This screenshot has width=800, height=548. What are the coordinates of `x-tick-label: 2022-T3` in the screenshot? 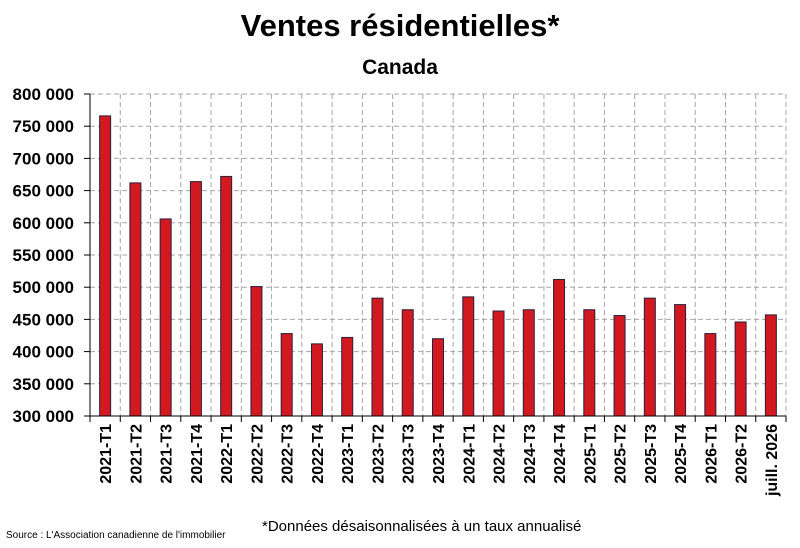 It's located at (288, 454).